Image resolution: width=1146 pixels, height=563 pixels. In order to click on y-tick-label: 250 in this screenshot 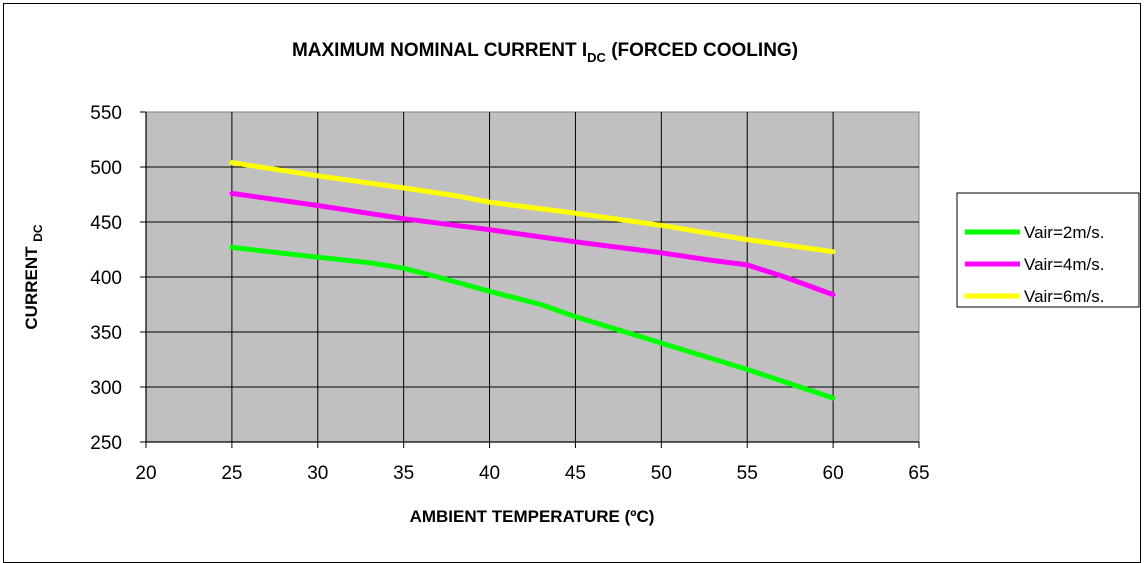, I will do `click(106, 443)`.